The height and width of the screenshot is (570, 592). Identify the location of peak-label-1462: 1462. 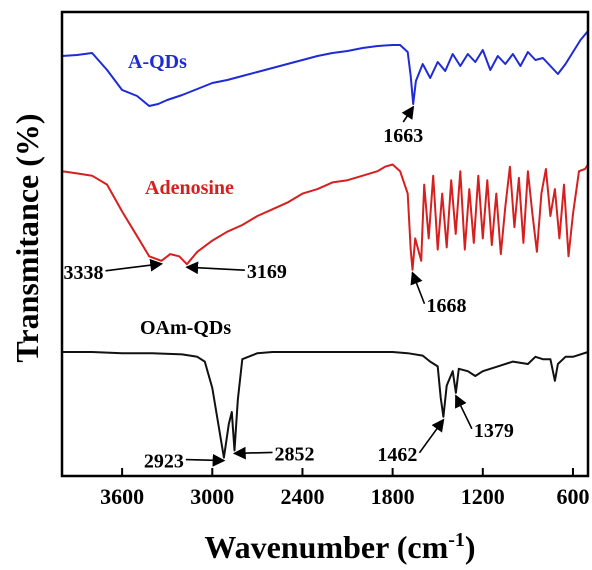
(397, 455).